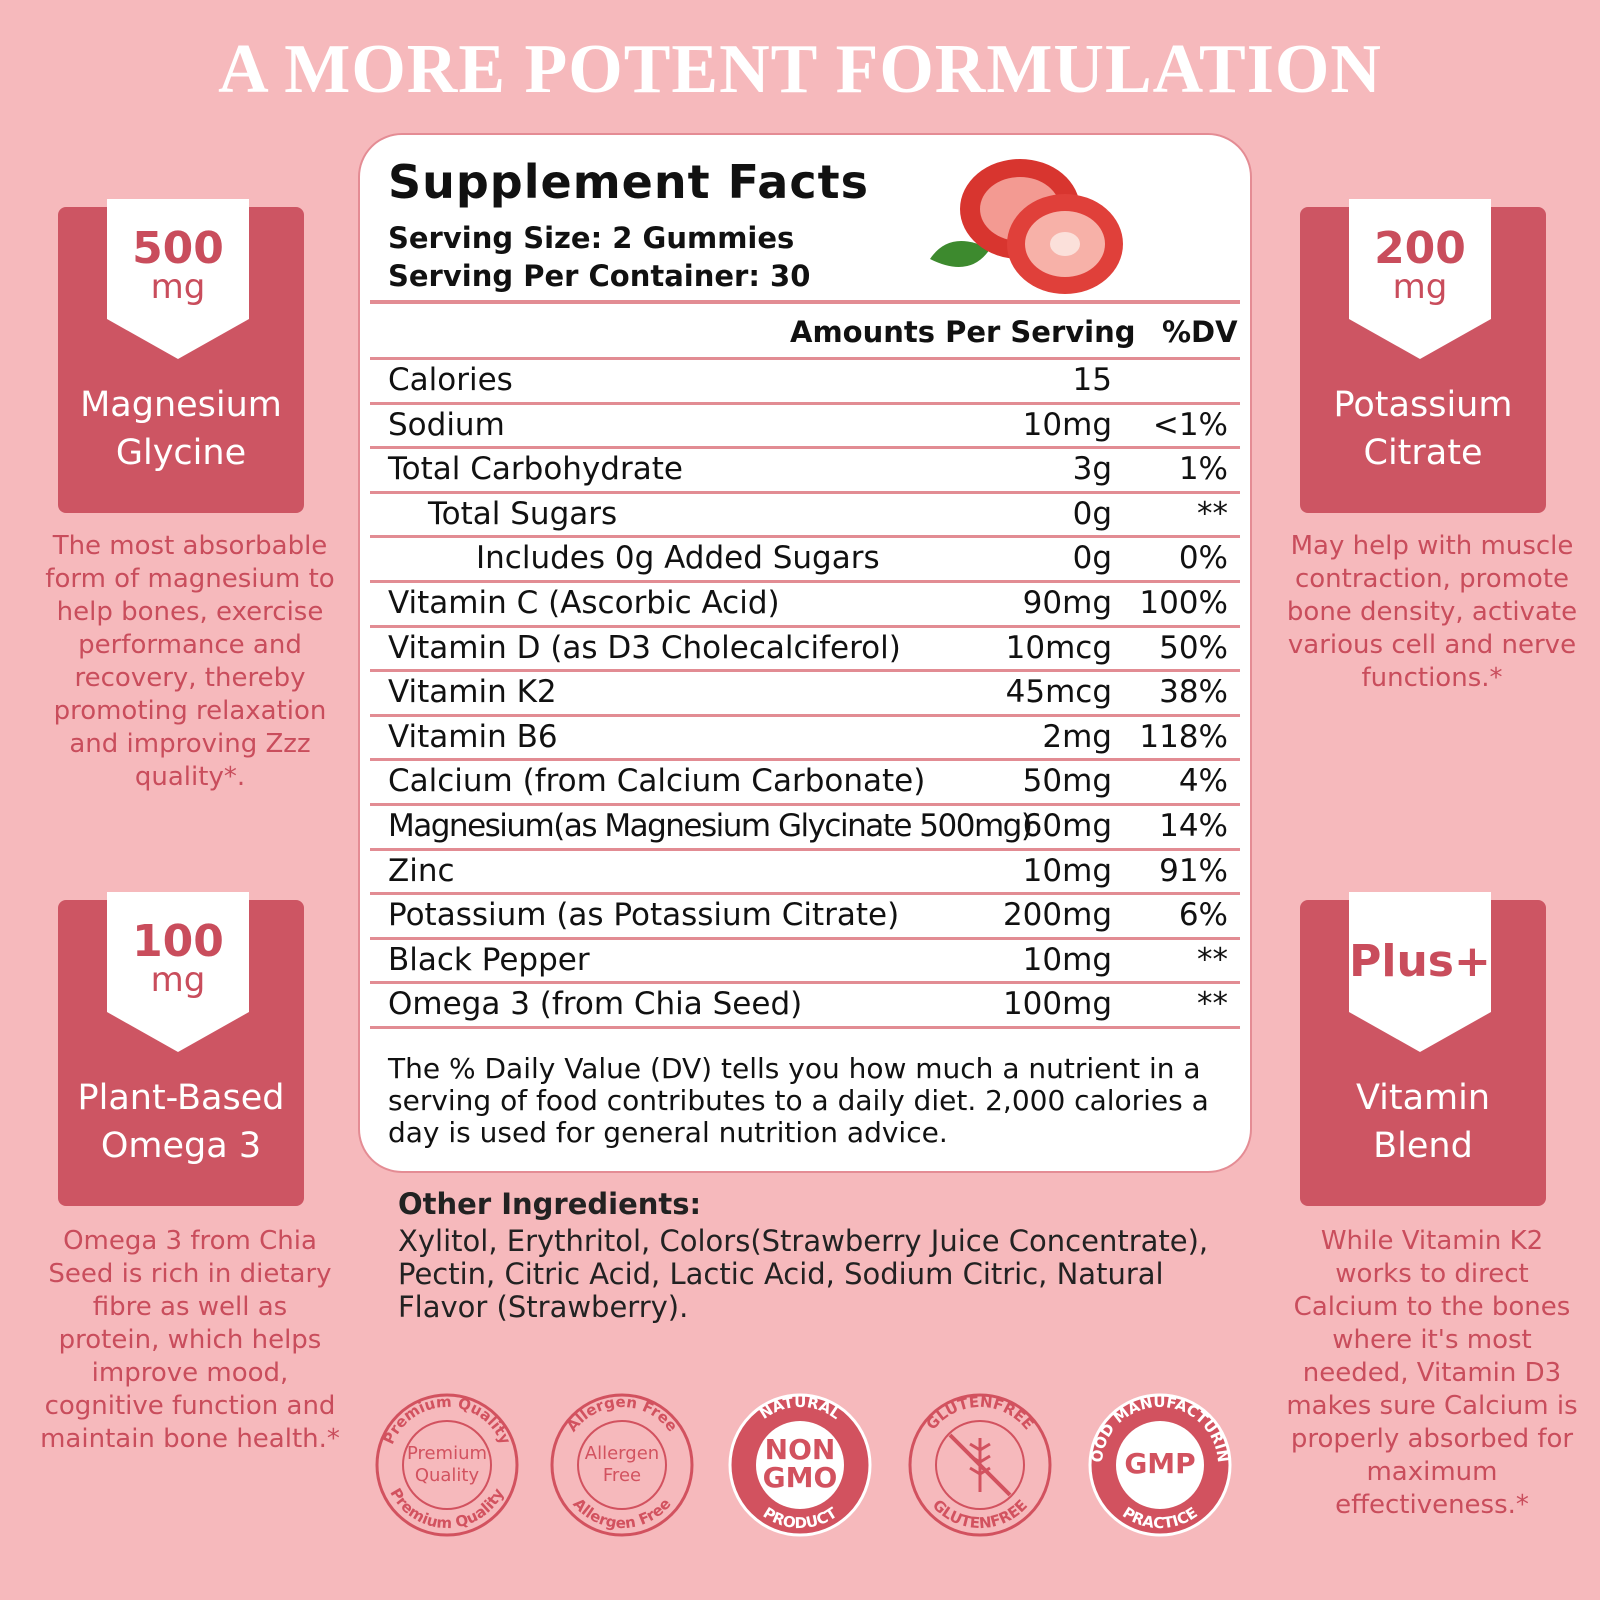 The width and height of the screenshot is (1600, 1600). I want to click on badge-amount: 200, so click(1420, 248).